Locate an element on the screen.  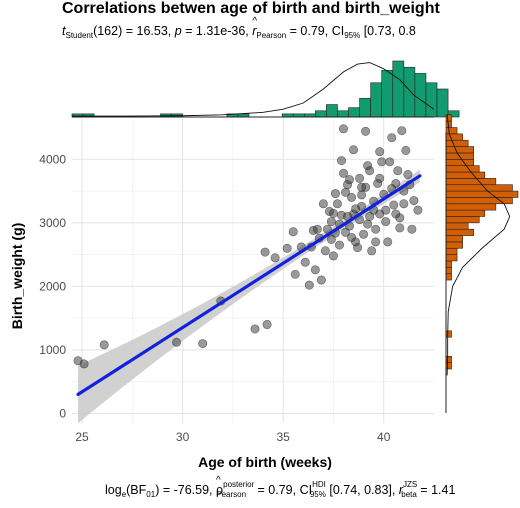
x-tick-label: 35 is located at coordinates (283, 437).